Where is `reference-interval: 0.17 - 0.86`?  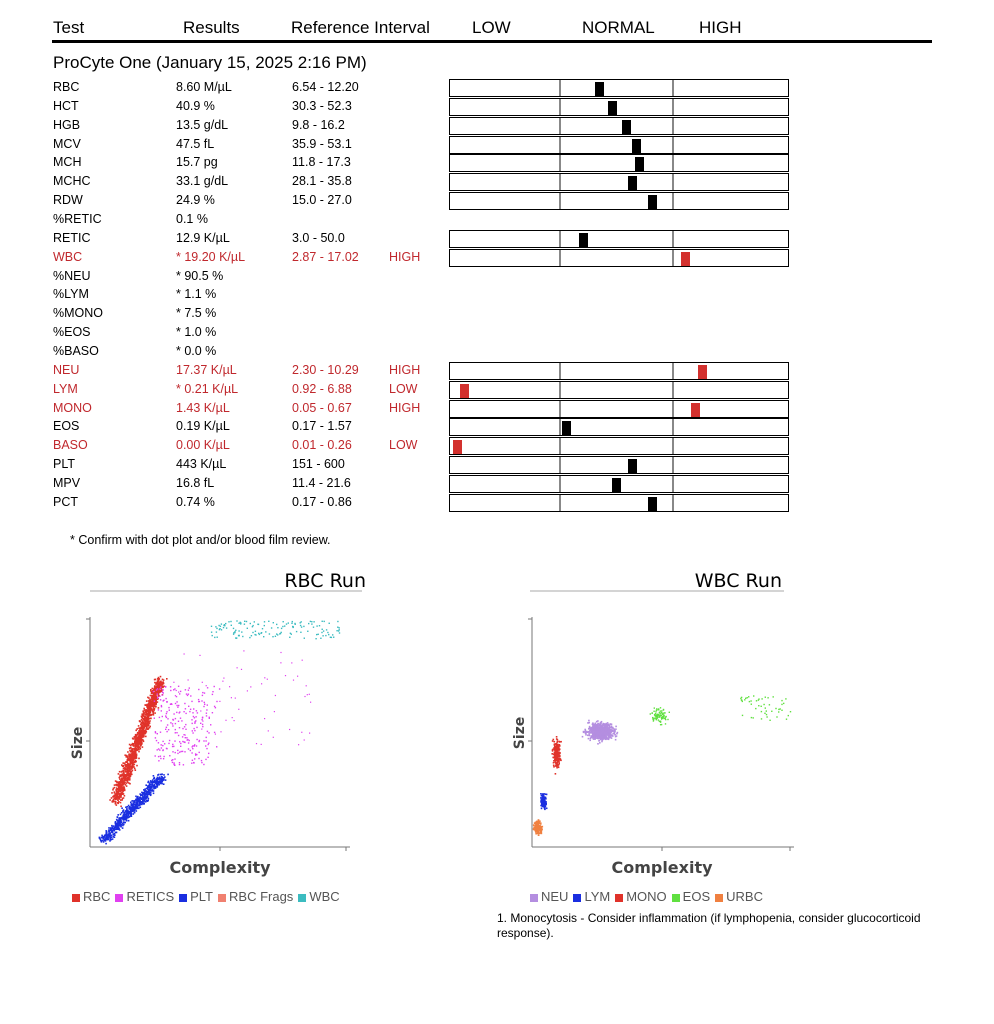 reference-interval: 0.17 - 0.86 is located at coordinates (322, 502).